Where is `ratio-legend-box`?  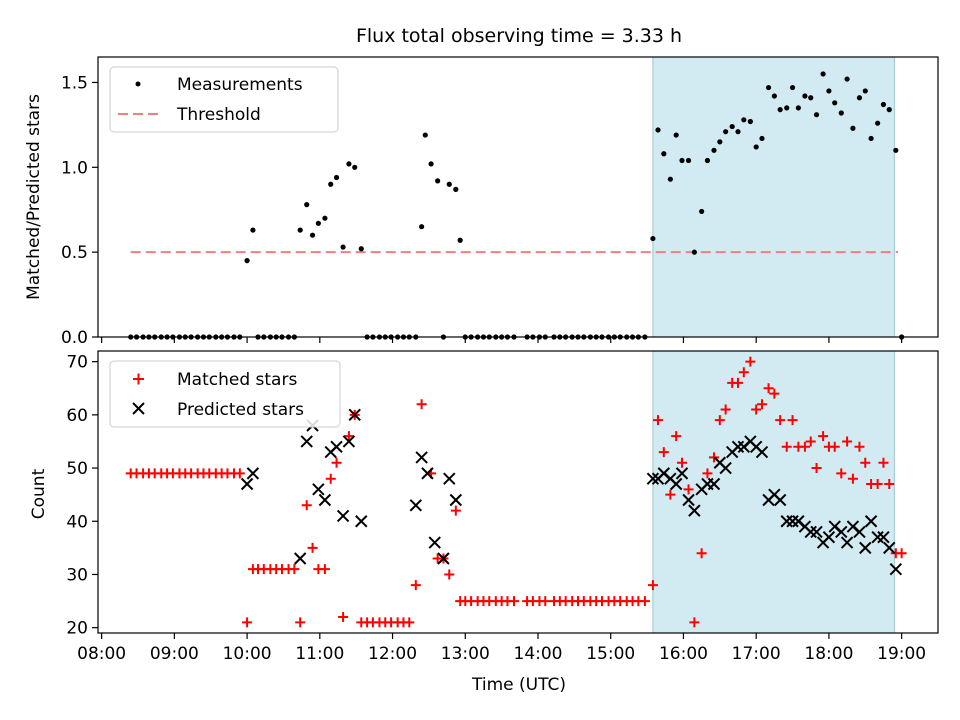
ratio-legend-box is located at coordinates (224, 99).